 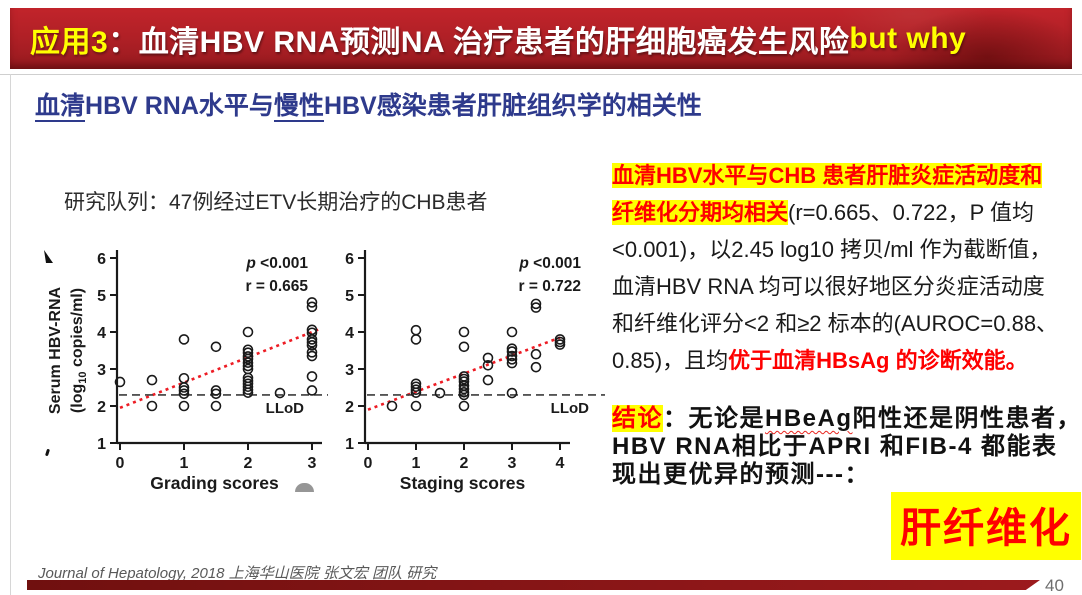 What do you see at coordinates (835, 323) in the screenshot?
I see `text-segment: 和纤维化评分<2 和≥2 标本的(AUROC=0.88、` at bounding box center [835, 323].